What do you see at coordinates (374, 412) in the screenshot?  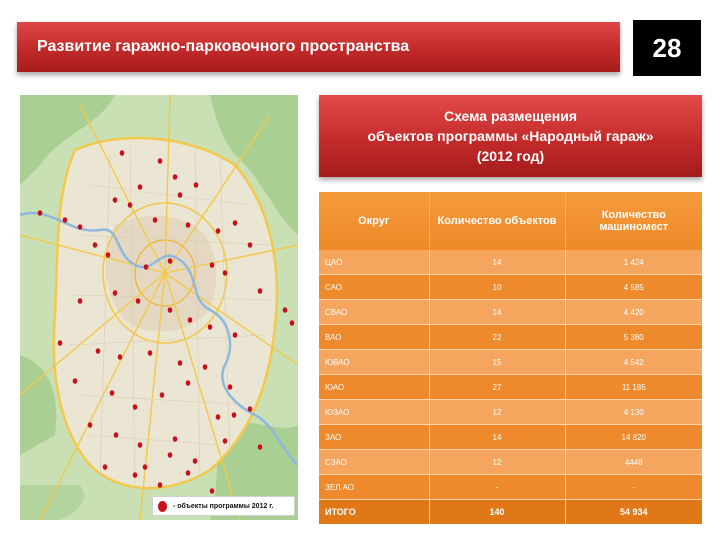 I see `cell-district: ЮЗАО` at bounding box center [374, 412].